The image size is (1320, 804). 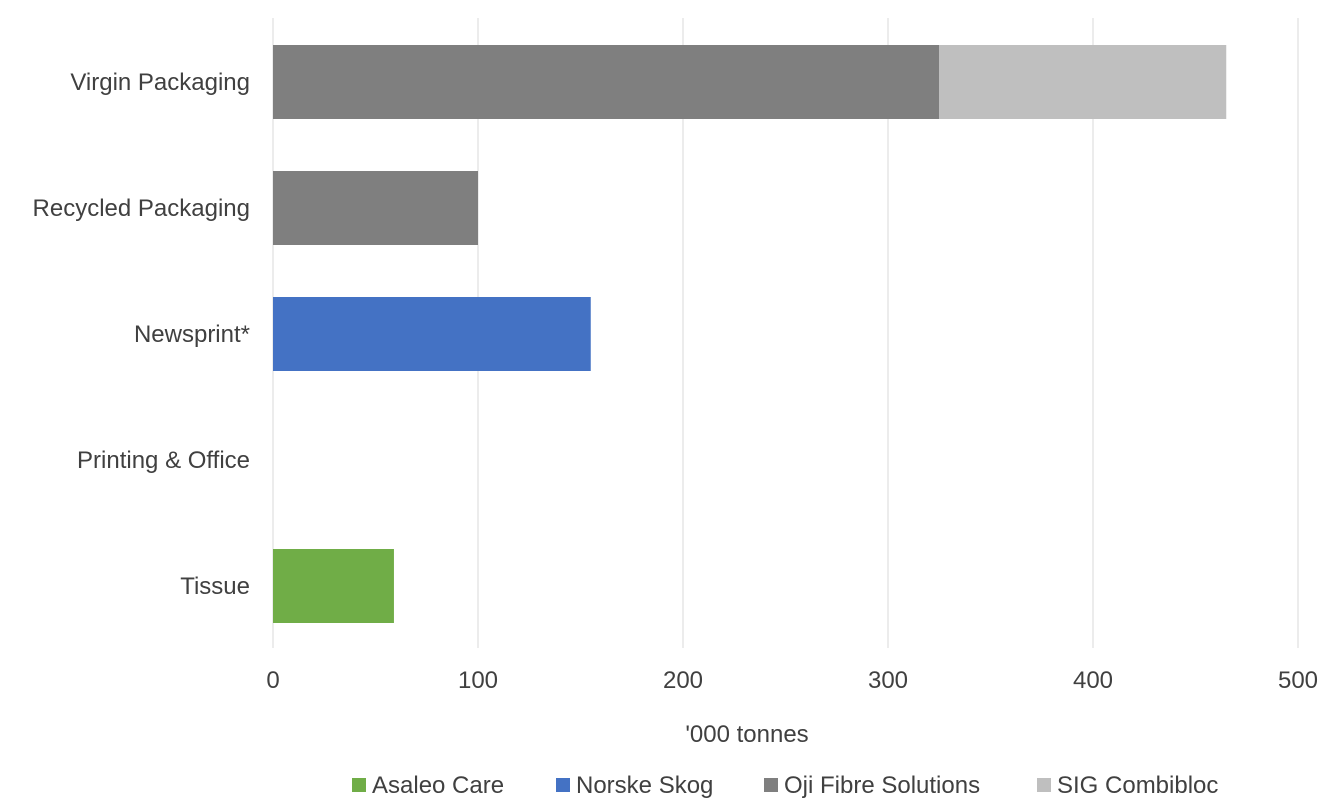 I want to click on category-label: Printing & Office, so click(x=163, y=460).